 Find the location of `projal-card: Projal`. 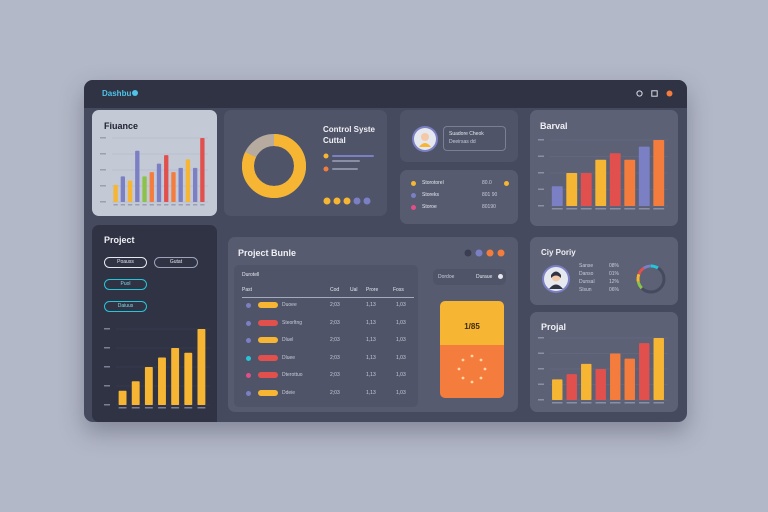

projal-card: Projal is located at coordinates (604, 362).